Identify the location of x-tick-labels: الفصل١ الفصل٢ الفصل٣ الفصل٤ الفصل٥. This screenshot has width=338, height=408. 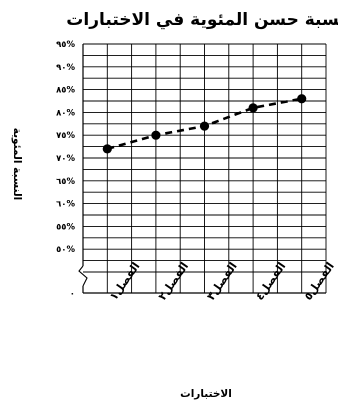
(222, 281).